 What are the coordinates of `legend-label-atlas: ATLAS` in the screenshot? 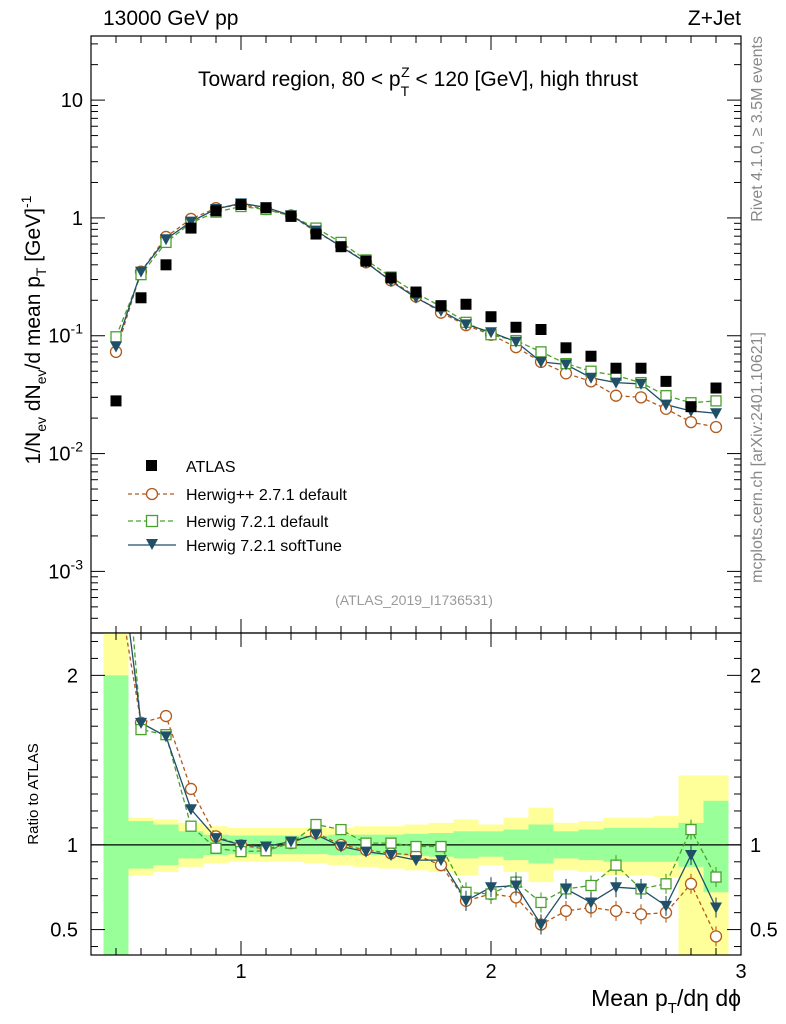 It's located at (211, 467).